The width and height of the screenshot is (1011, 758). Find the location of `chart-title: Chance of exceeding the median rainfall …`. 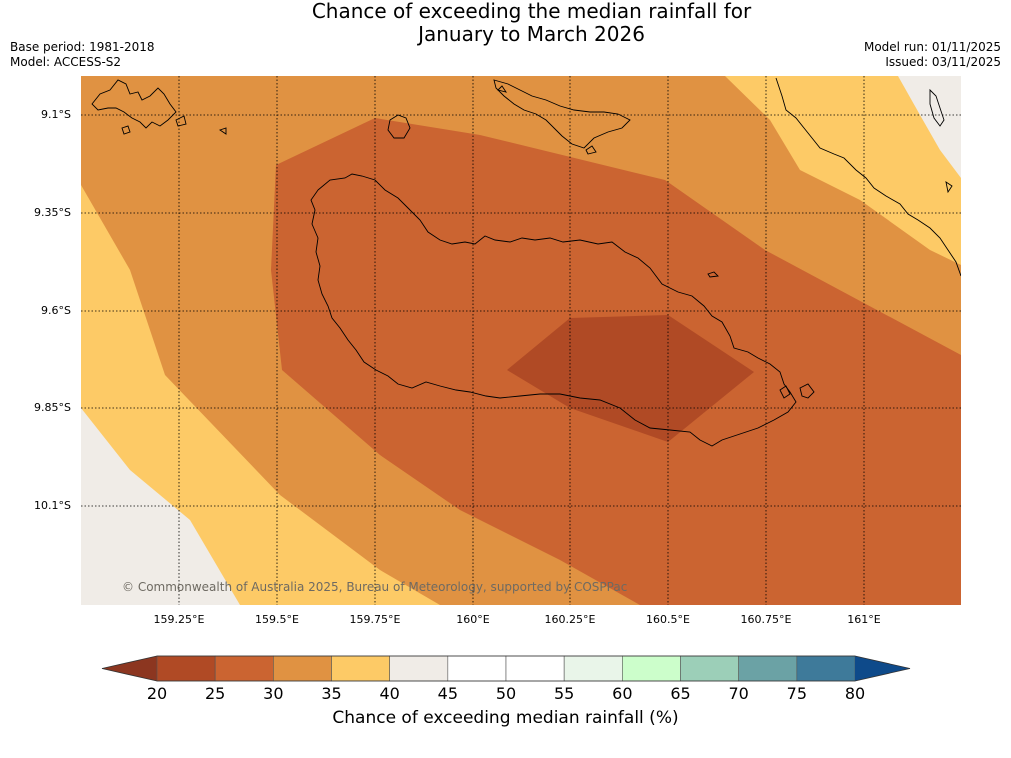

chart-title: Chance of exceeding the median rainfall … is located at coordinates (505, 23).